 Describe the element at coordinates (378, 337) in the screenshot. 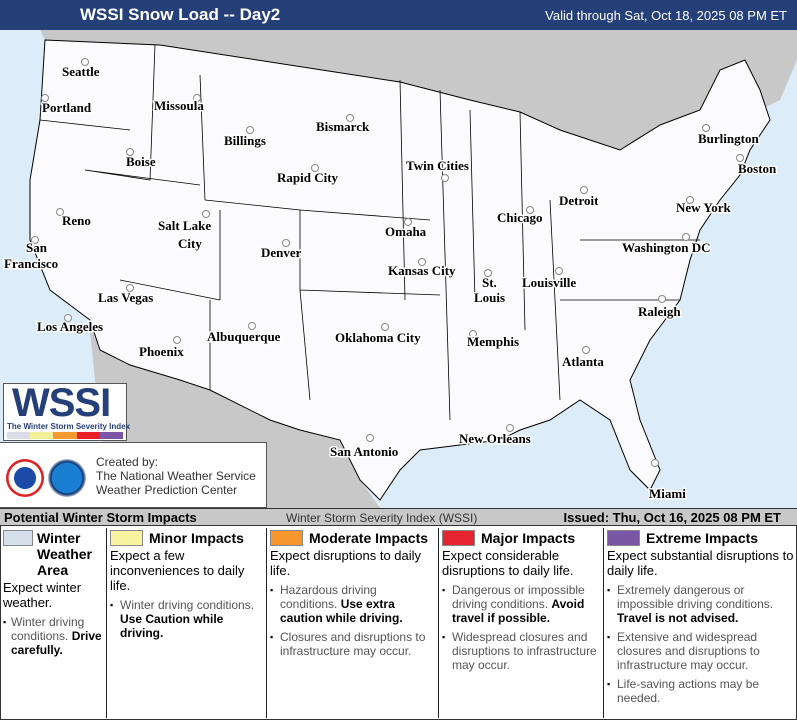

I see `city-label: Oklahoma City` at that location.